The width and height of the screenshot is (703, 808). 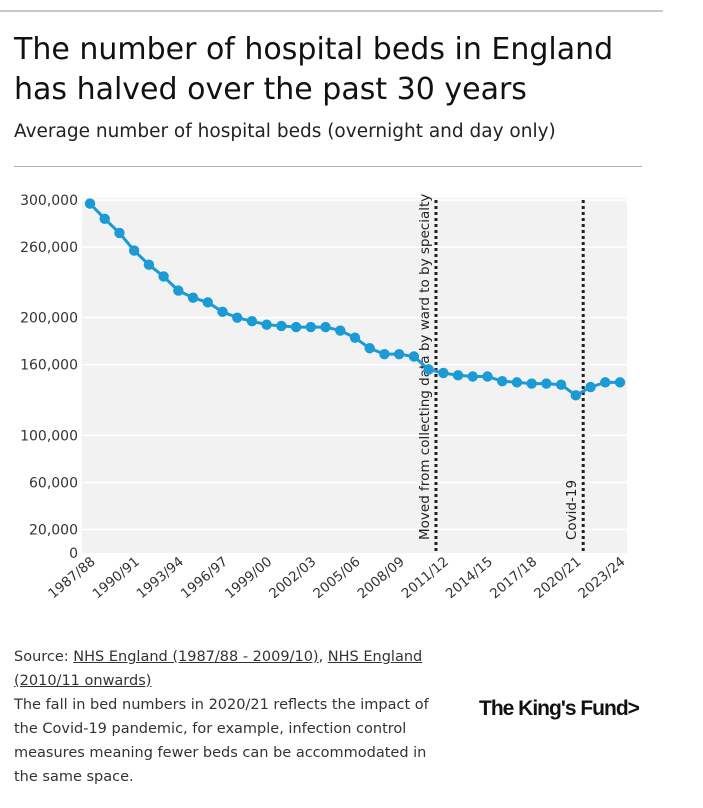 What do you see at coordinates (248, 578) in the screenshot?
I see `x-tick-label: 1999/00` at bounding box center [248, 578].